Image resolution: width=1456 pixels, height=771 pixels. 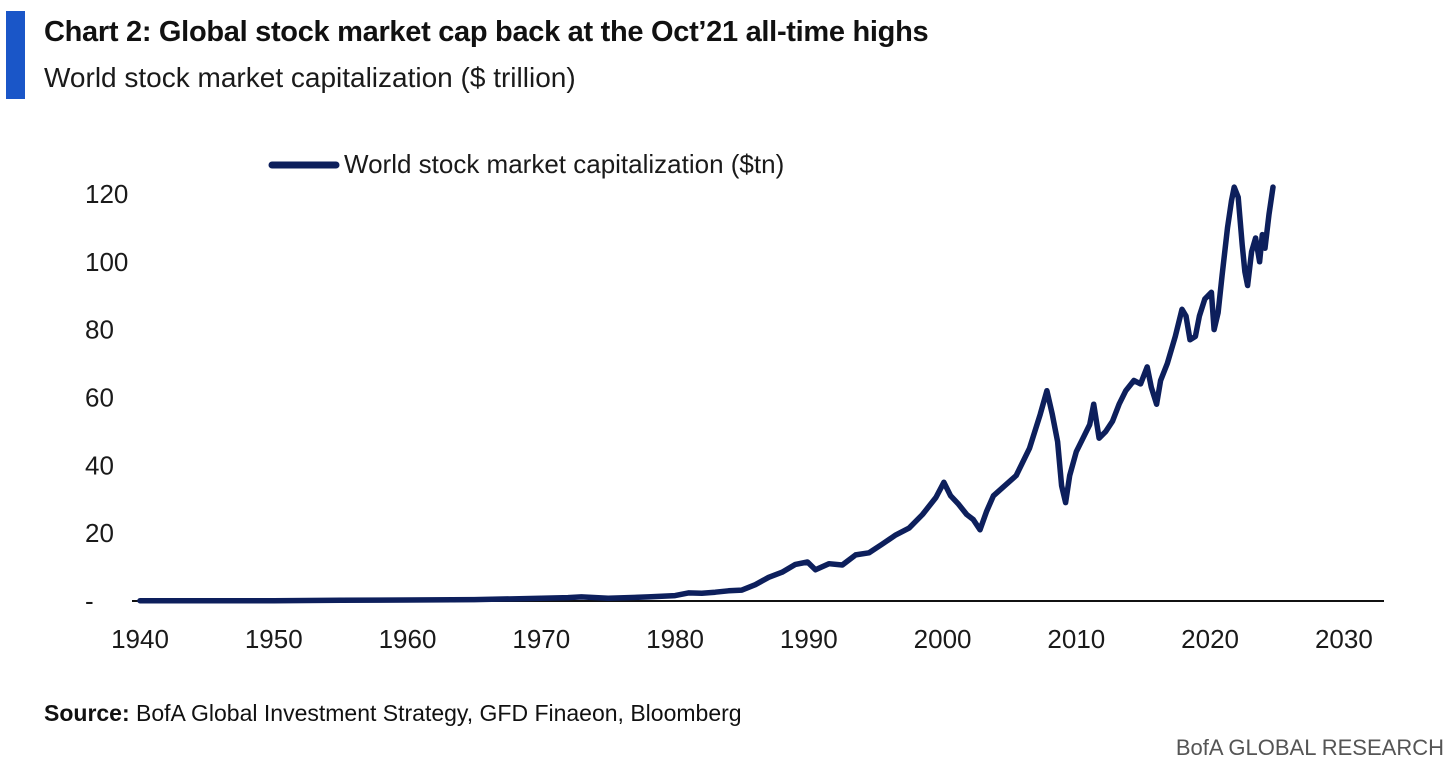 What do you see at coordinates (99, 533) in the screenshot?
I see `y-tick-label: 20` at bounding box center [99, 533].